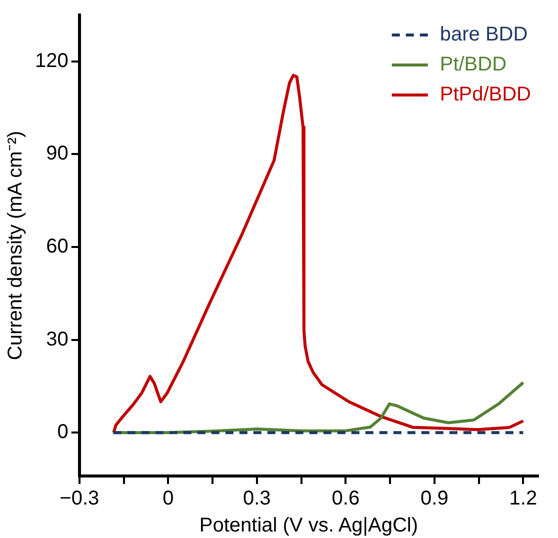 The image size is (558, 538). Describe the element at coordinates (434, 499) in the screenshot. I see `x-tick-label: 0.9` at that location.